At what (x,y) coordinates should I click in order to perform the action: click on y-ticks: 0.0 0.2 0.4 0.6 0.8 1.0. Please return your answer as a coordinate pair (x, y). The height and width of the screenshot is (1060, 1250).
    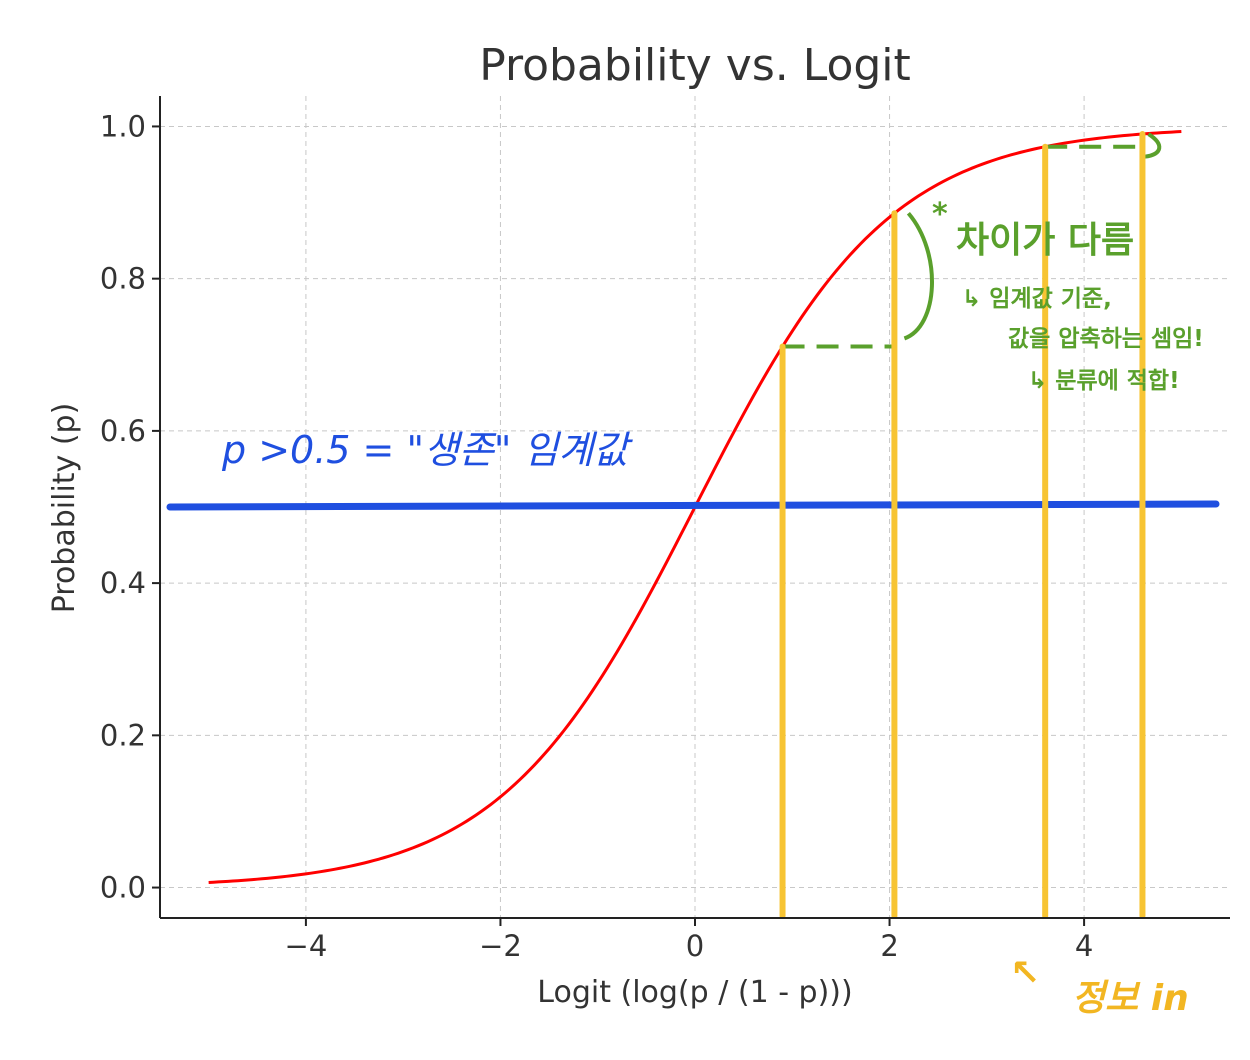
    Looking at the image, I should click on (130, 507).